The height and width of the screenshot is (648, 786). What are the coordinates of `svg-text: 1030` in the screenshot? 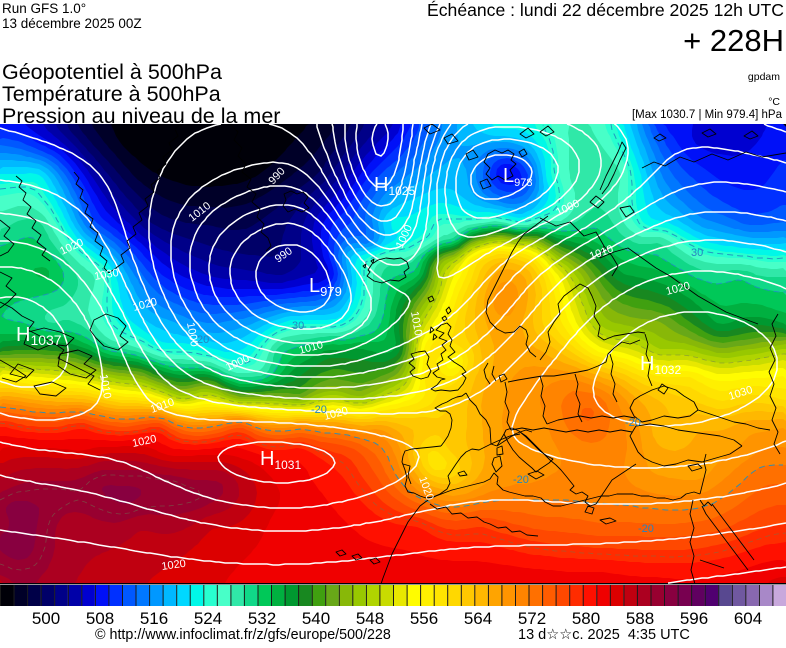 It's located at (106, 275).